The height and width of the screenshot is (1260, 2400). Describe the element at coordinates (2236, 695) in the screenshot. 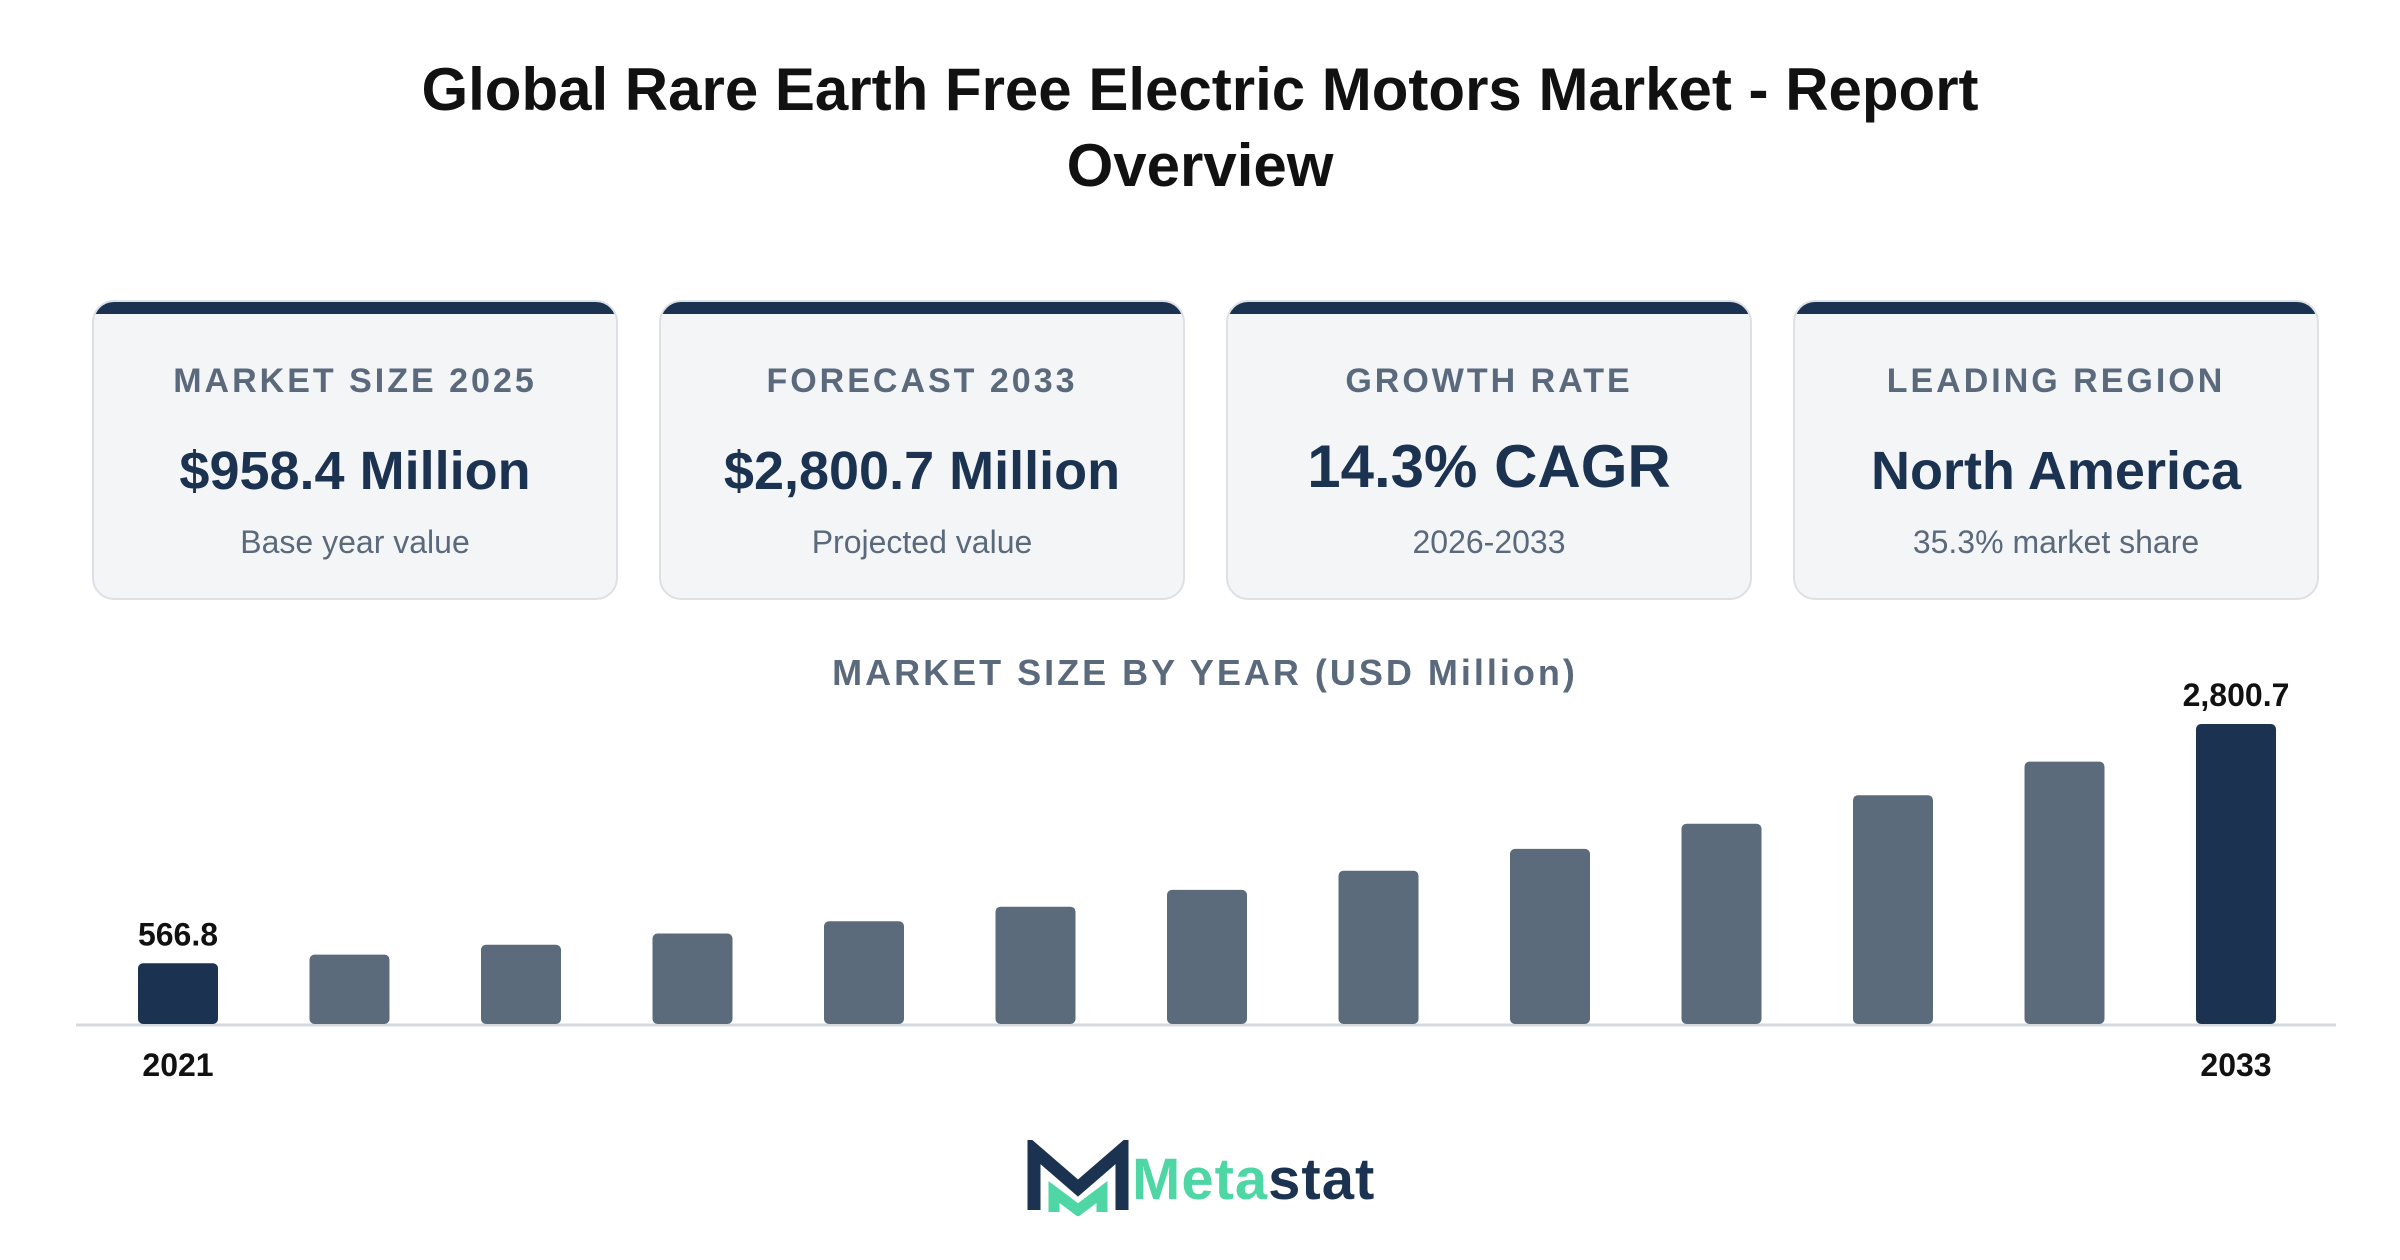

I see `value-label-2033: 2,800.7` at that location.